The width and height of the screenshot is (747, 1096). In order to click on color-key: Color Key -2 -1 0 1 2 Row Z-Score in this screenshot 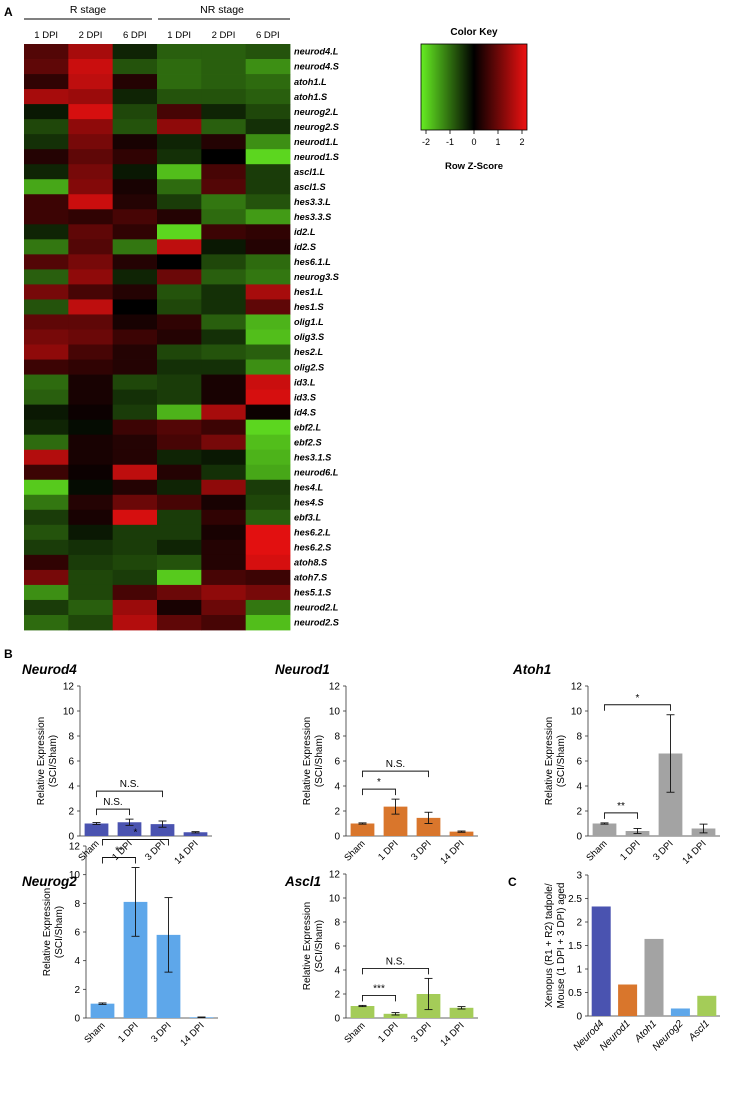, I will do `click(474, 99)`.